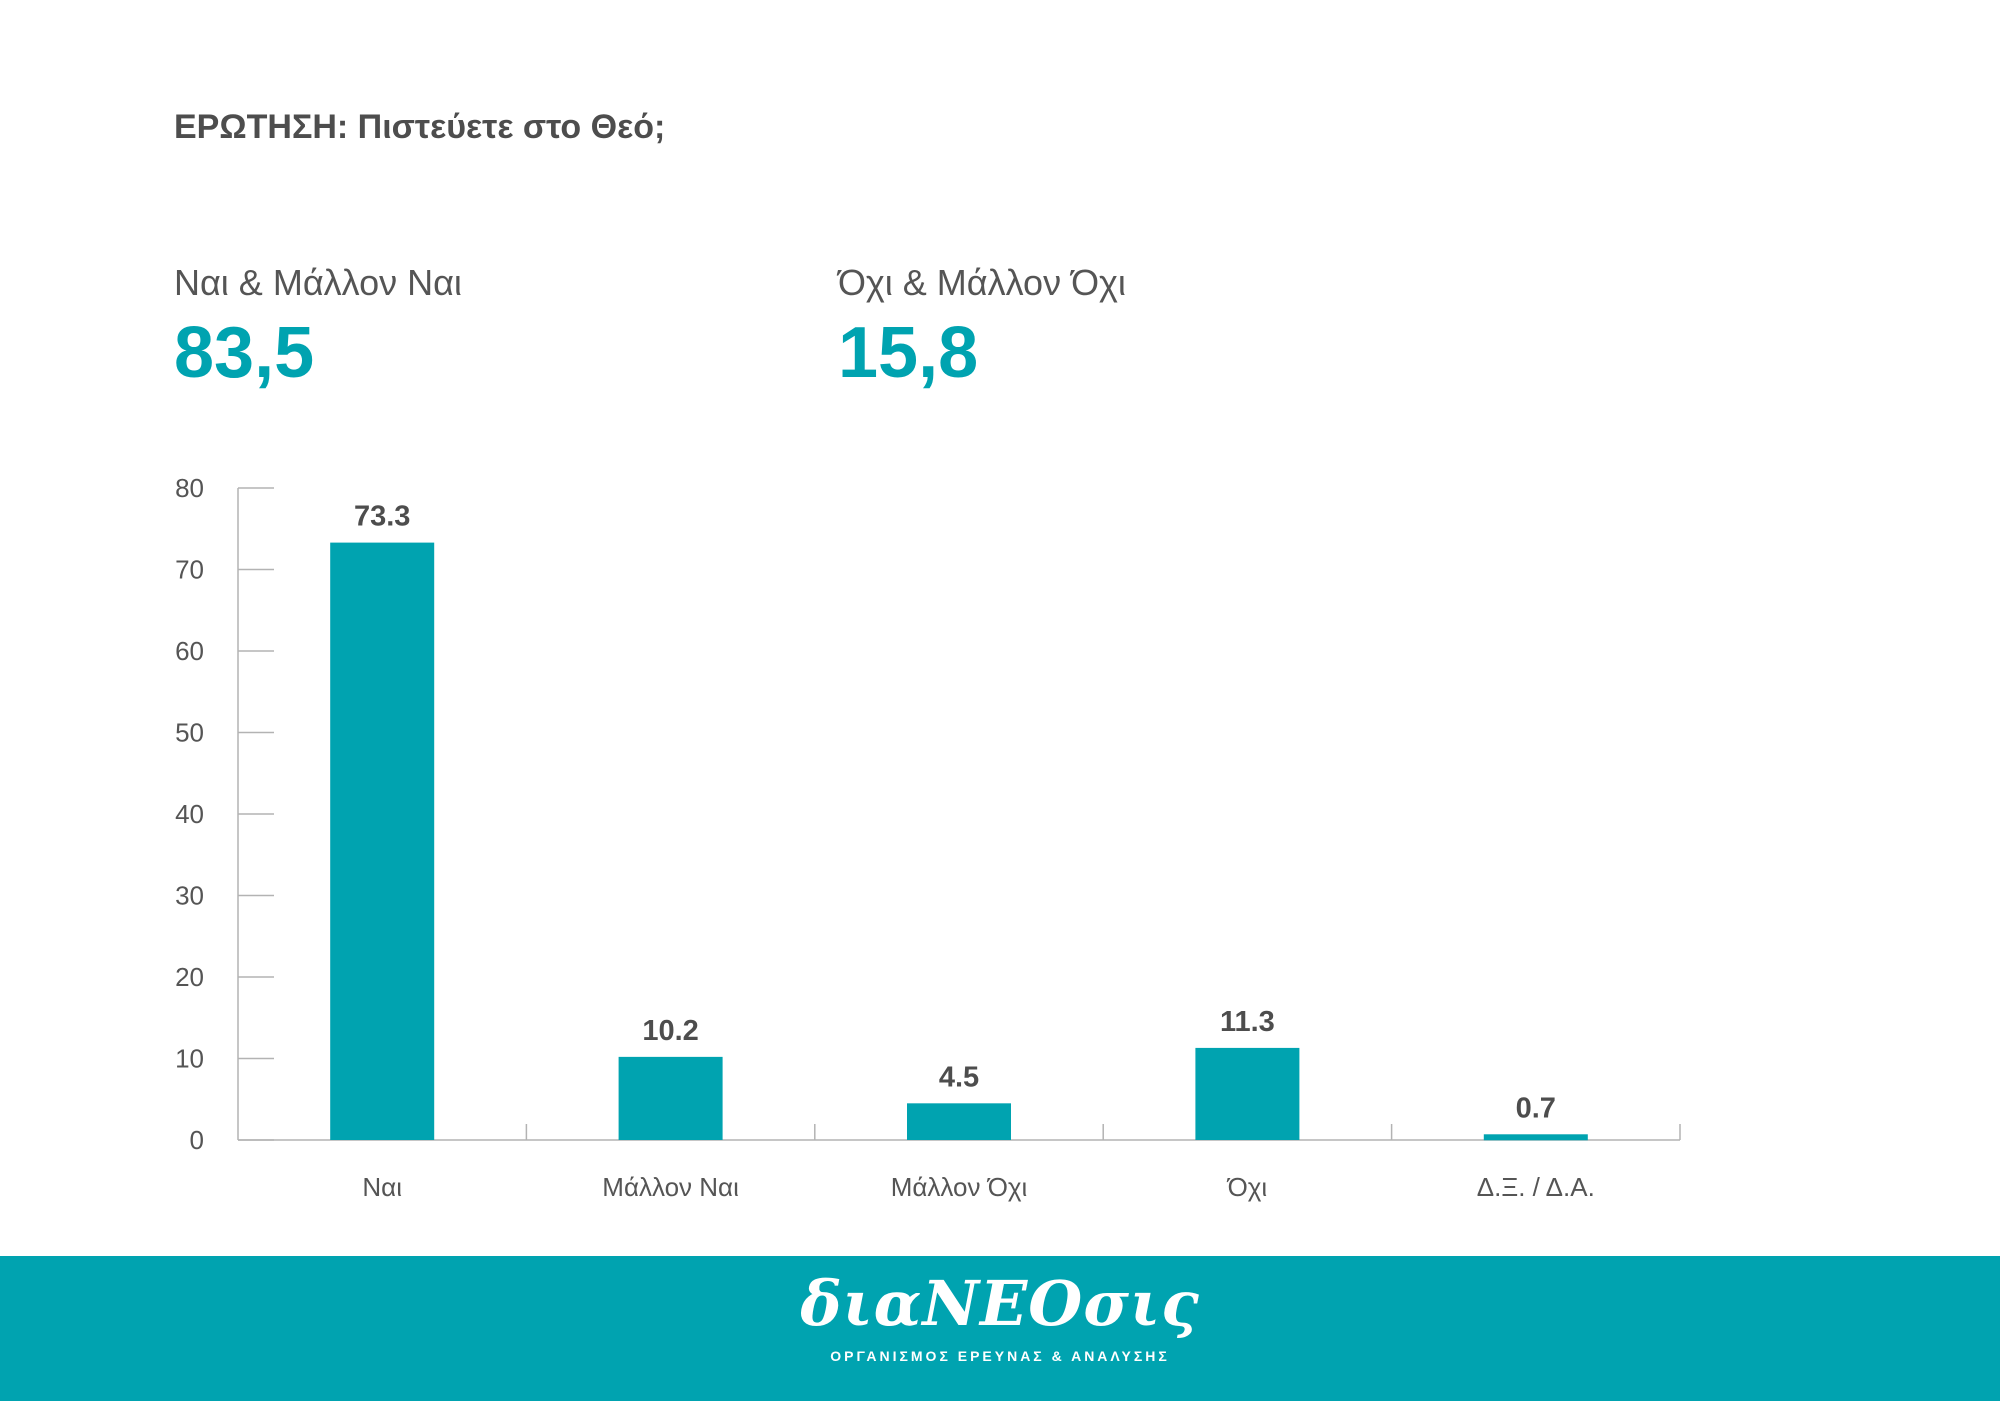 Image resolution: width=2000 pixels, height=1401 pixels. What do you see at coordinates (959, 1077) in the screenshot?
I see `bar-value-label: 4.5` at bounding box center [959, 1077].